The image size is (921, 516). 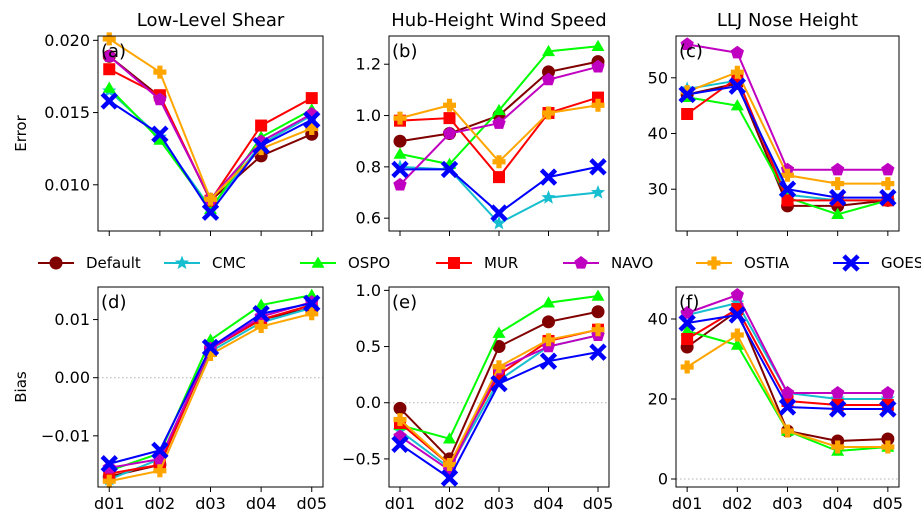 I want to click on series-line-cmc, so click(x=210, y=150).